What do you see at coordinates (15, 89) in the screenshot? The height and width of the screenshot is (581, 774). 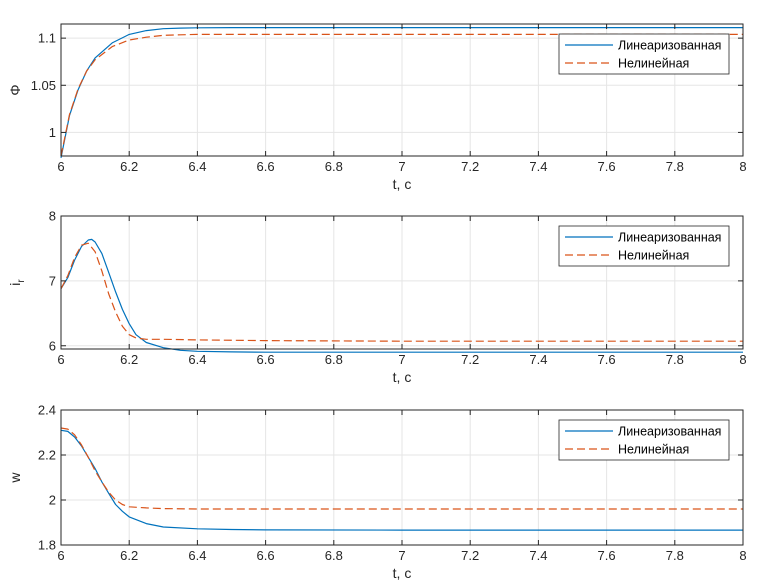 I see `y-axis-label: Φ` at bounding box center [15, 89].